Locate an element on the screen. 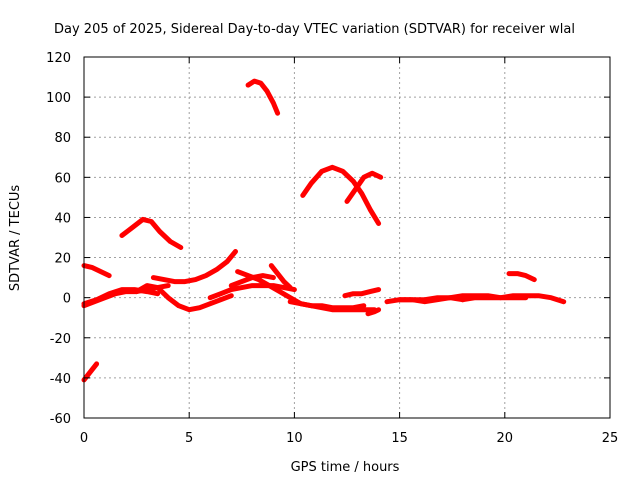  x-tick-label: 25 is located at coordinates (610, 438).